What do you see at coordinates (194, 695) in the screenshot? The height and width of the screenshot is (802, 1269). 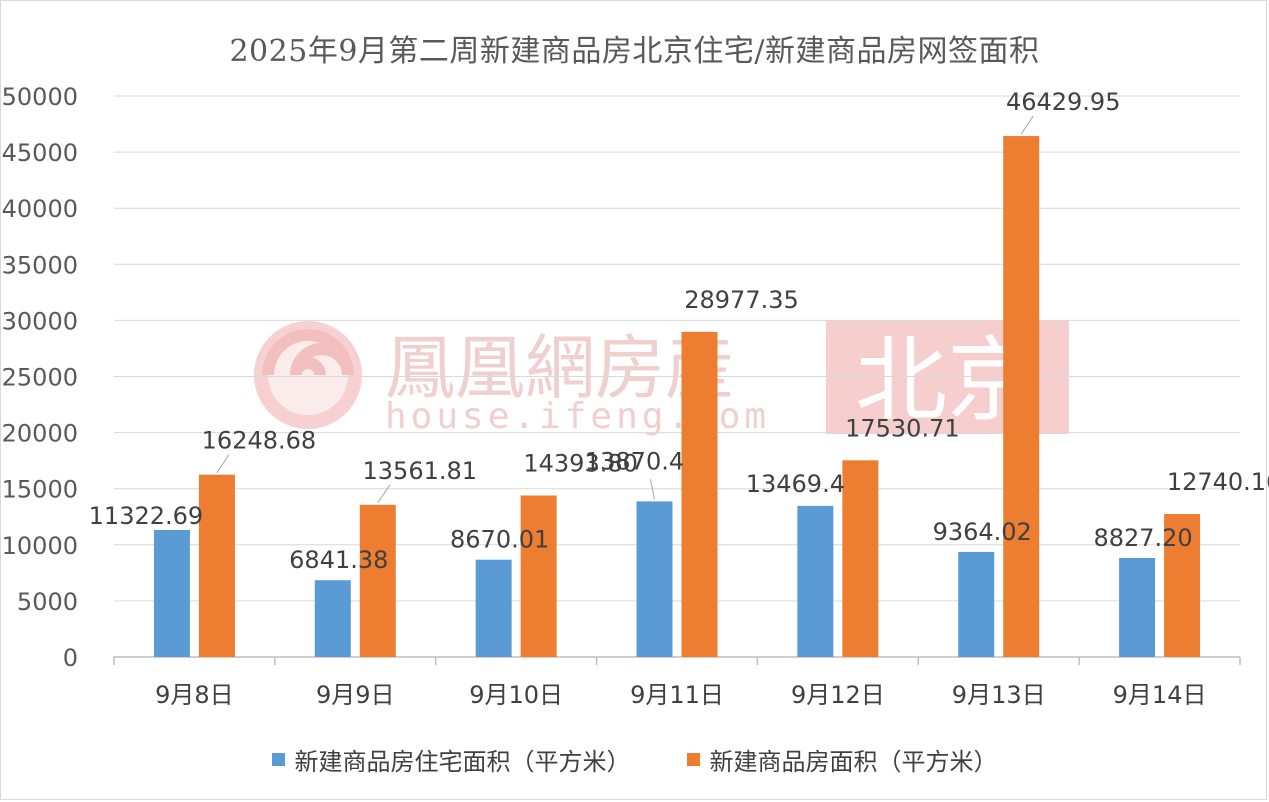 I see `x-tick-label: 9月8日` at bounding box center [194, 695].